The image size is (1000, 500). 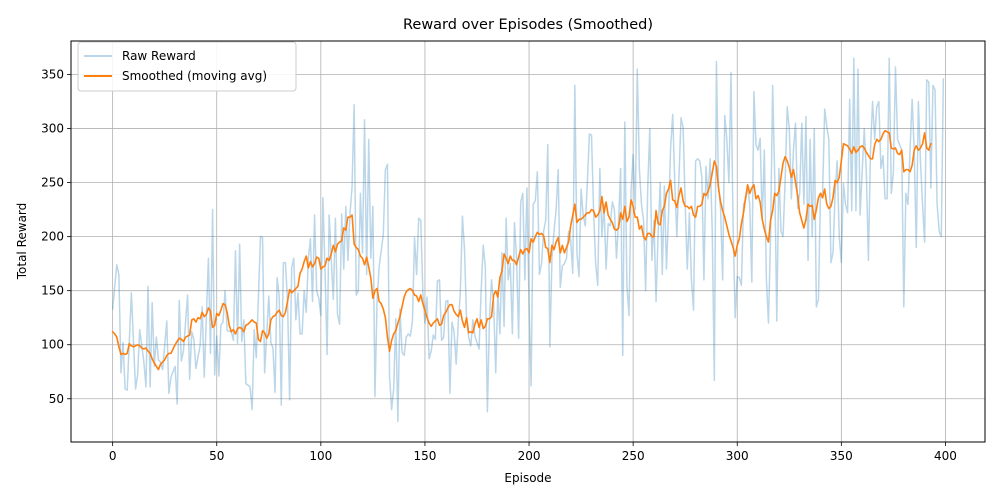 What do you see at coordinates (52, 291) in the screenshot?
I see `y-tick-label-150: 150` at bounding box center [52, 291].